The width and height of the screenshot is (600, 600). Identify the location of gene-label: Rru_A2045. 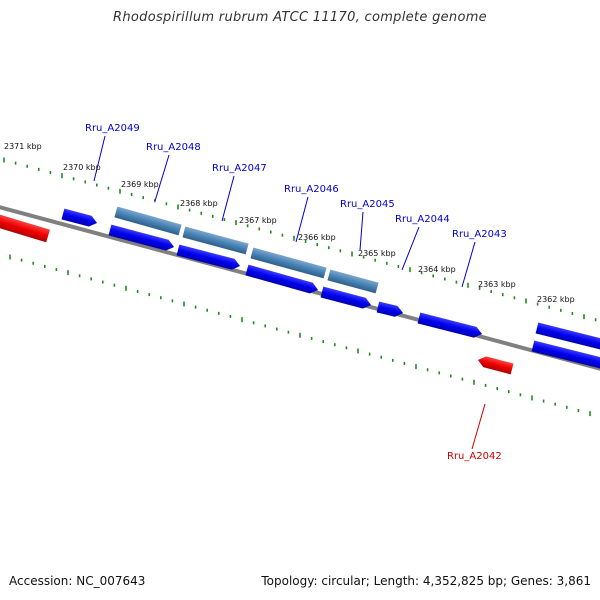
(367, 204).